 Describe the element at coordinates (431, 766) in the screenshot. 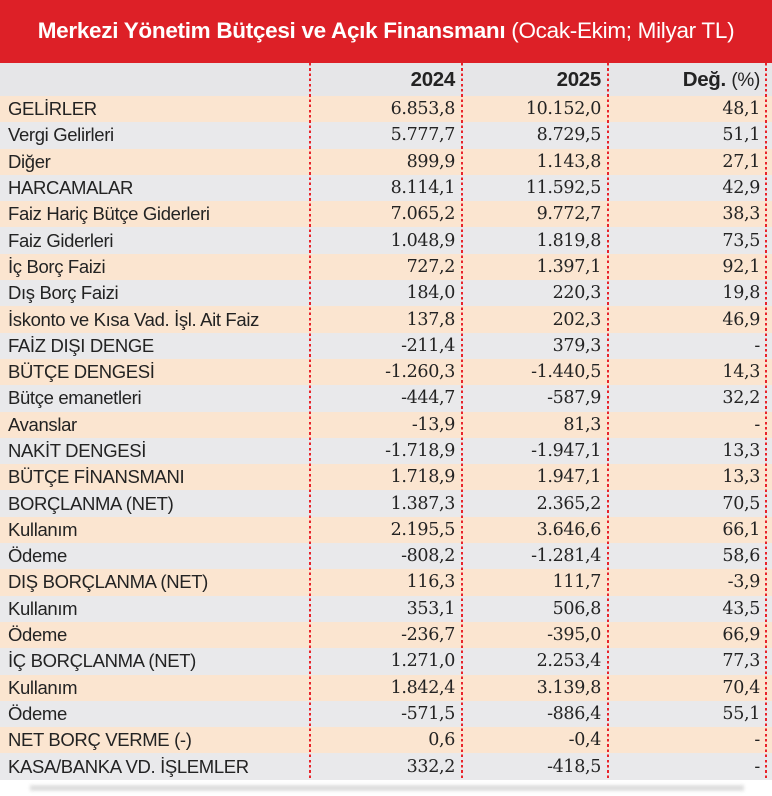

I see `value-2024: 332,2` at that location.